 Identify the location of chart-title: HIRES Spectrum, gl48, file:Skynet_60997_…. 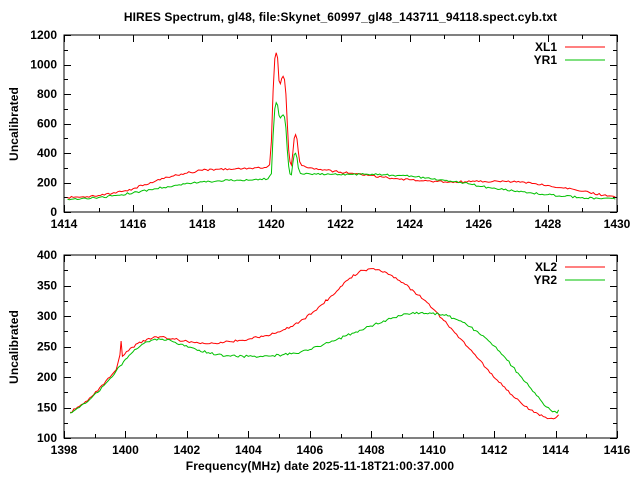
(340, 17).